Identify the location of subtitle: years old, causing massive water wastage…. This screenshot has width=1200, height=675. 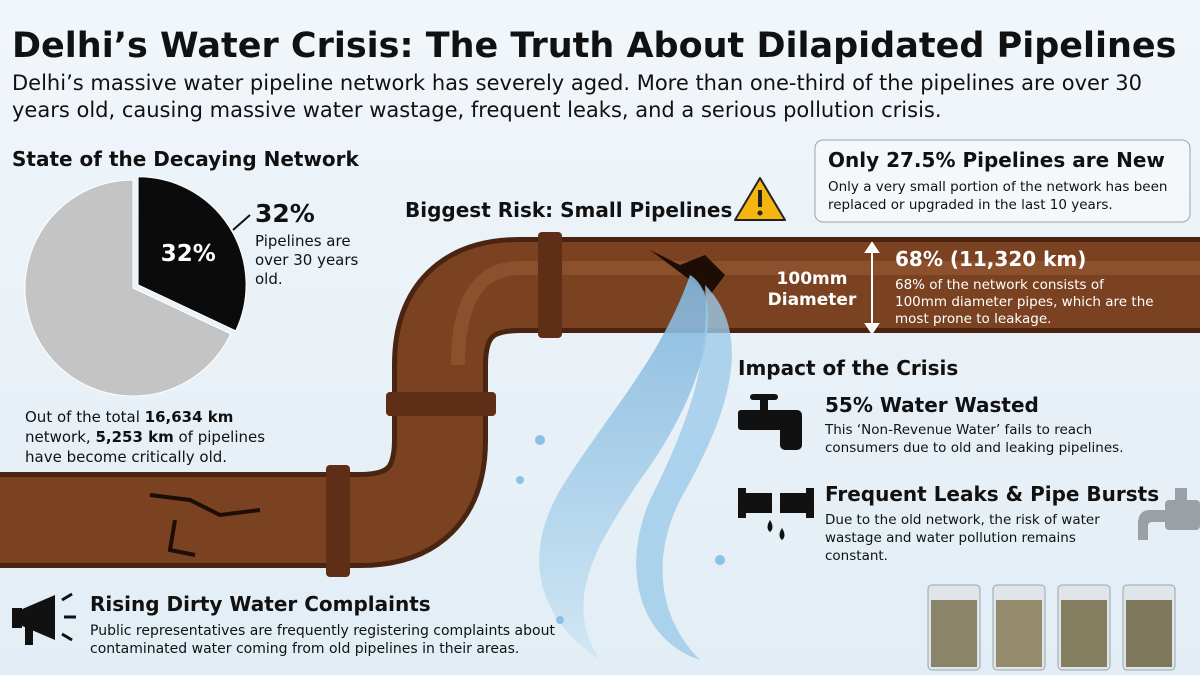
(477, 110).